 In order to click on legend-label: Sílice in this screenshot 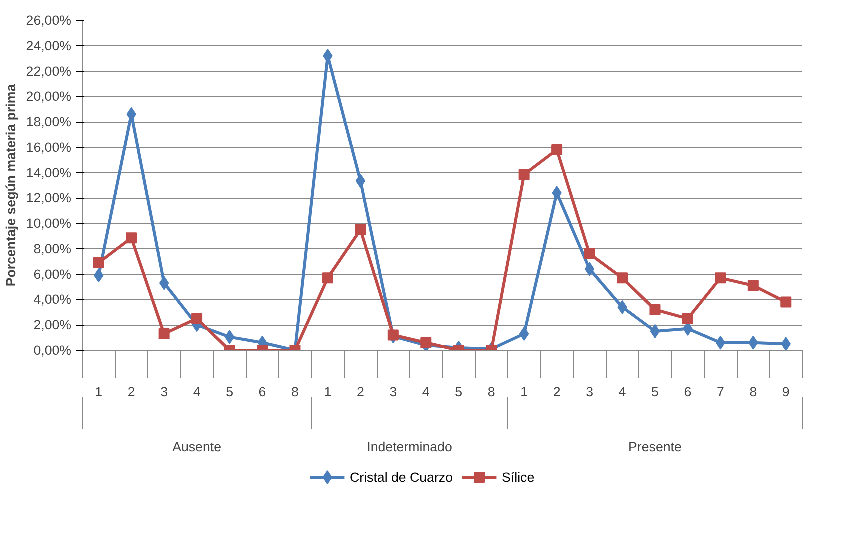, I will do `click(518, 477)`.